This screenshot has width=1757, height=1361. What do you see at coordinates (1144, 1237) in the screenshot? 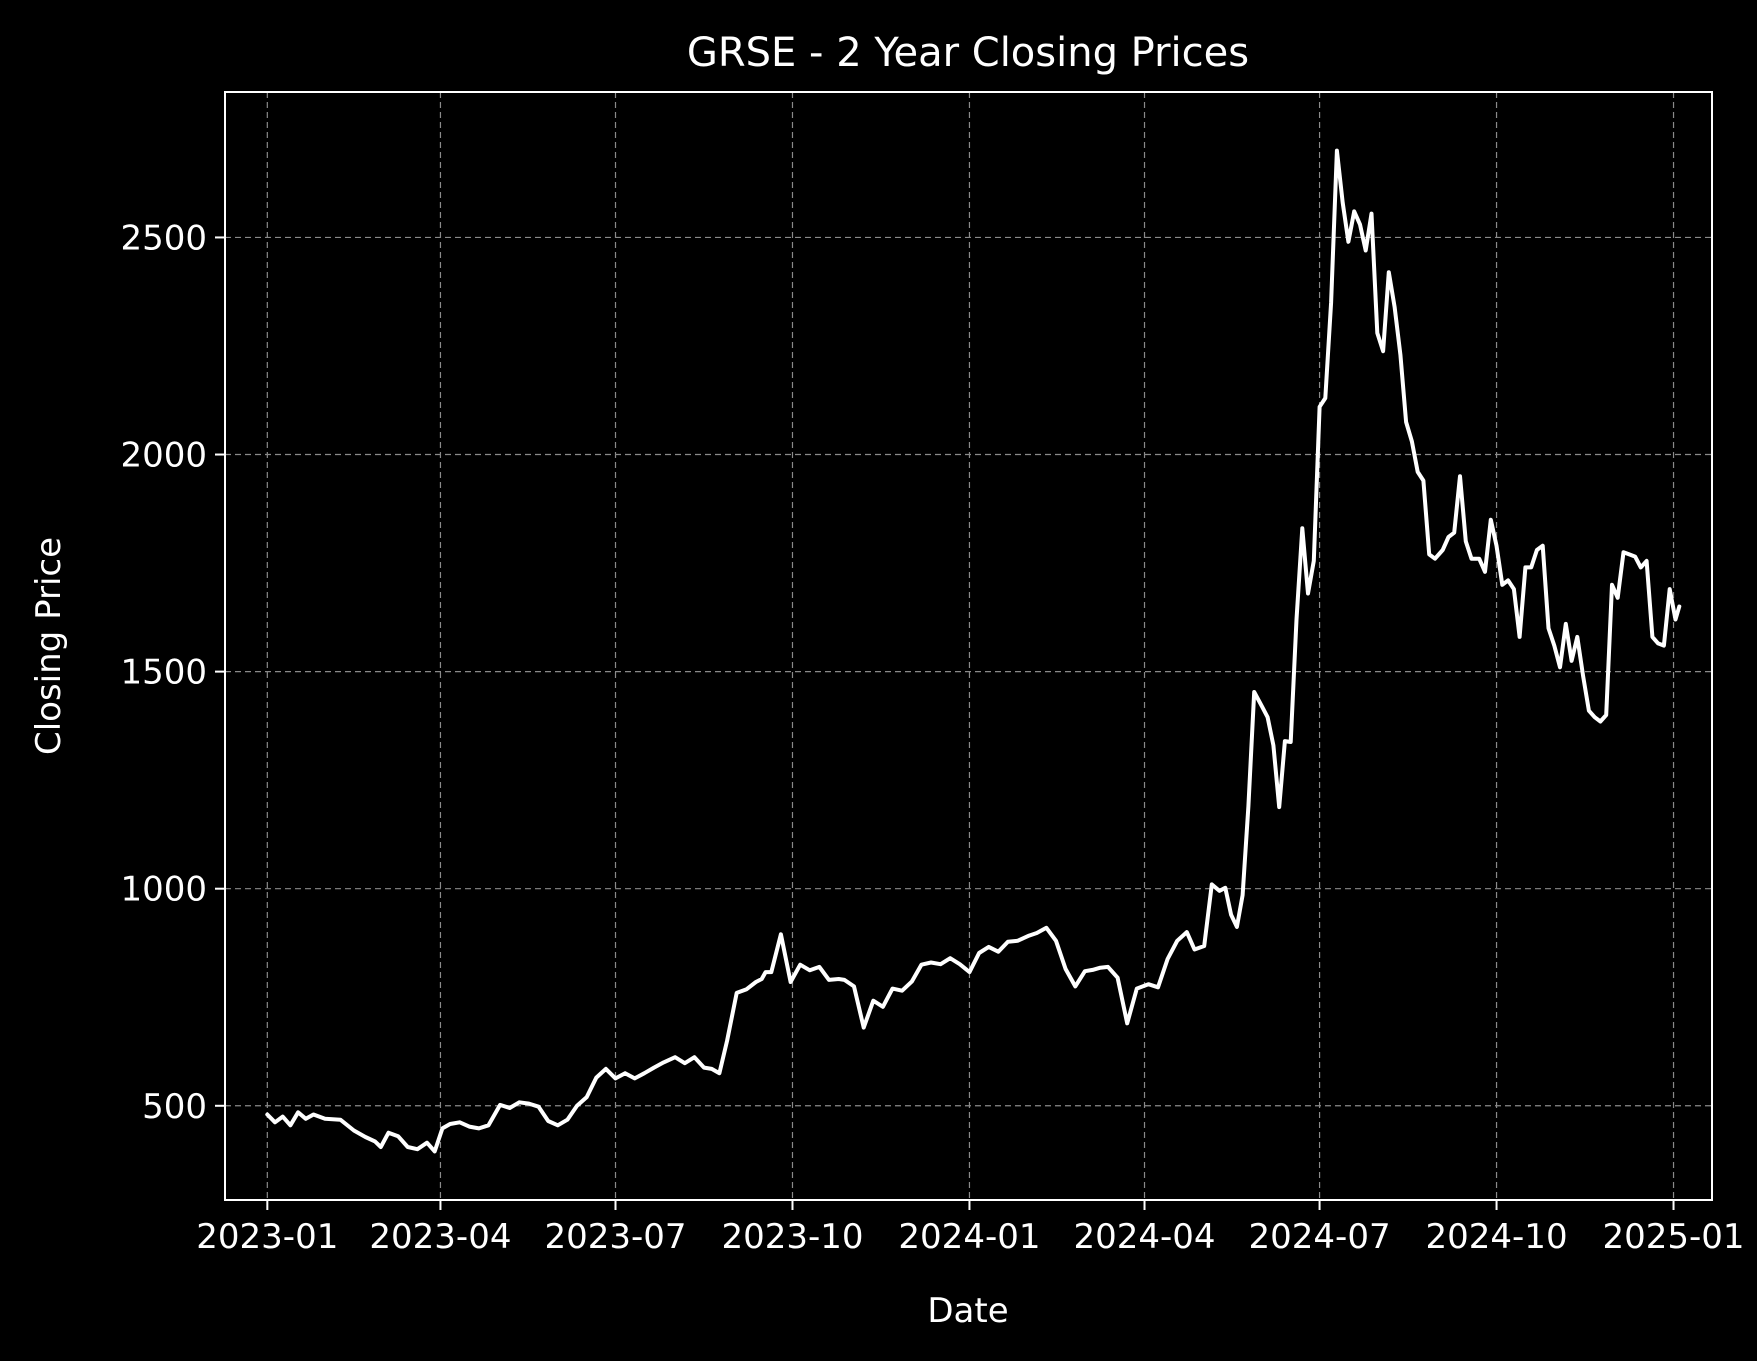
I see `x-tick-label: 2024-04` at bounding box center [1144, 1237].